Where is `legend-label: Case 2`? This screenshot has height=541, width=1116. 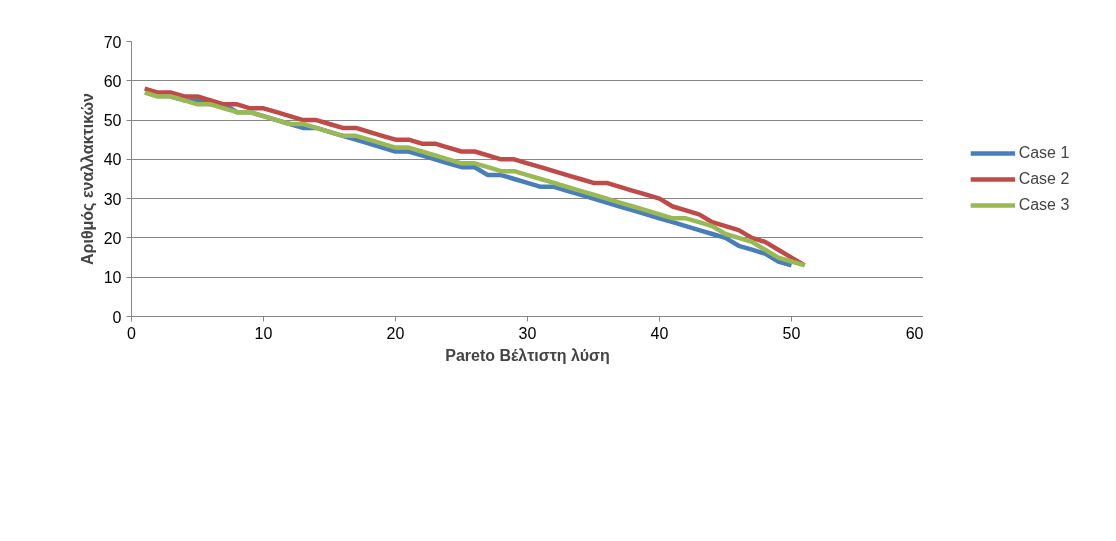
legend-label: Case 2 is located at coordinates (1044, 178).